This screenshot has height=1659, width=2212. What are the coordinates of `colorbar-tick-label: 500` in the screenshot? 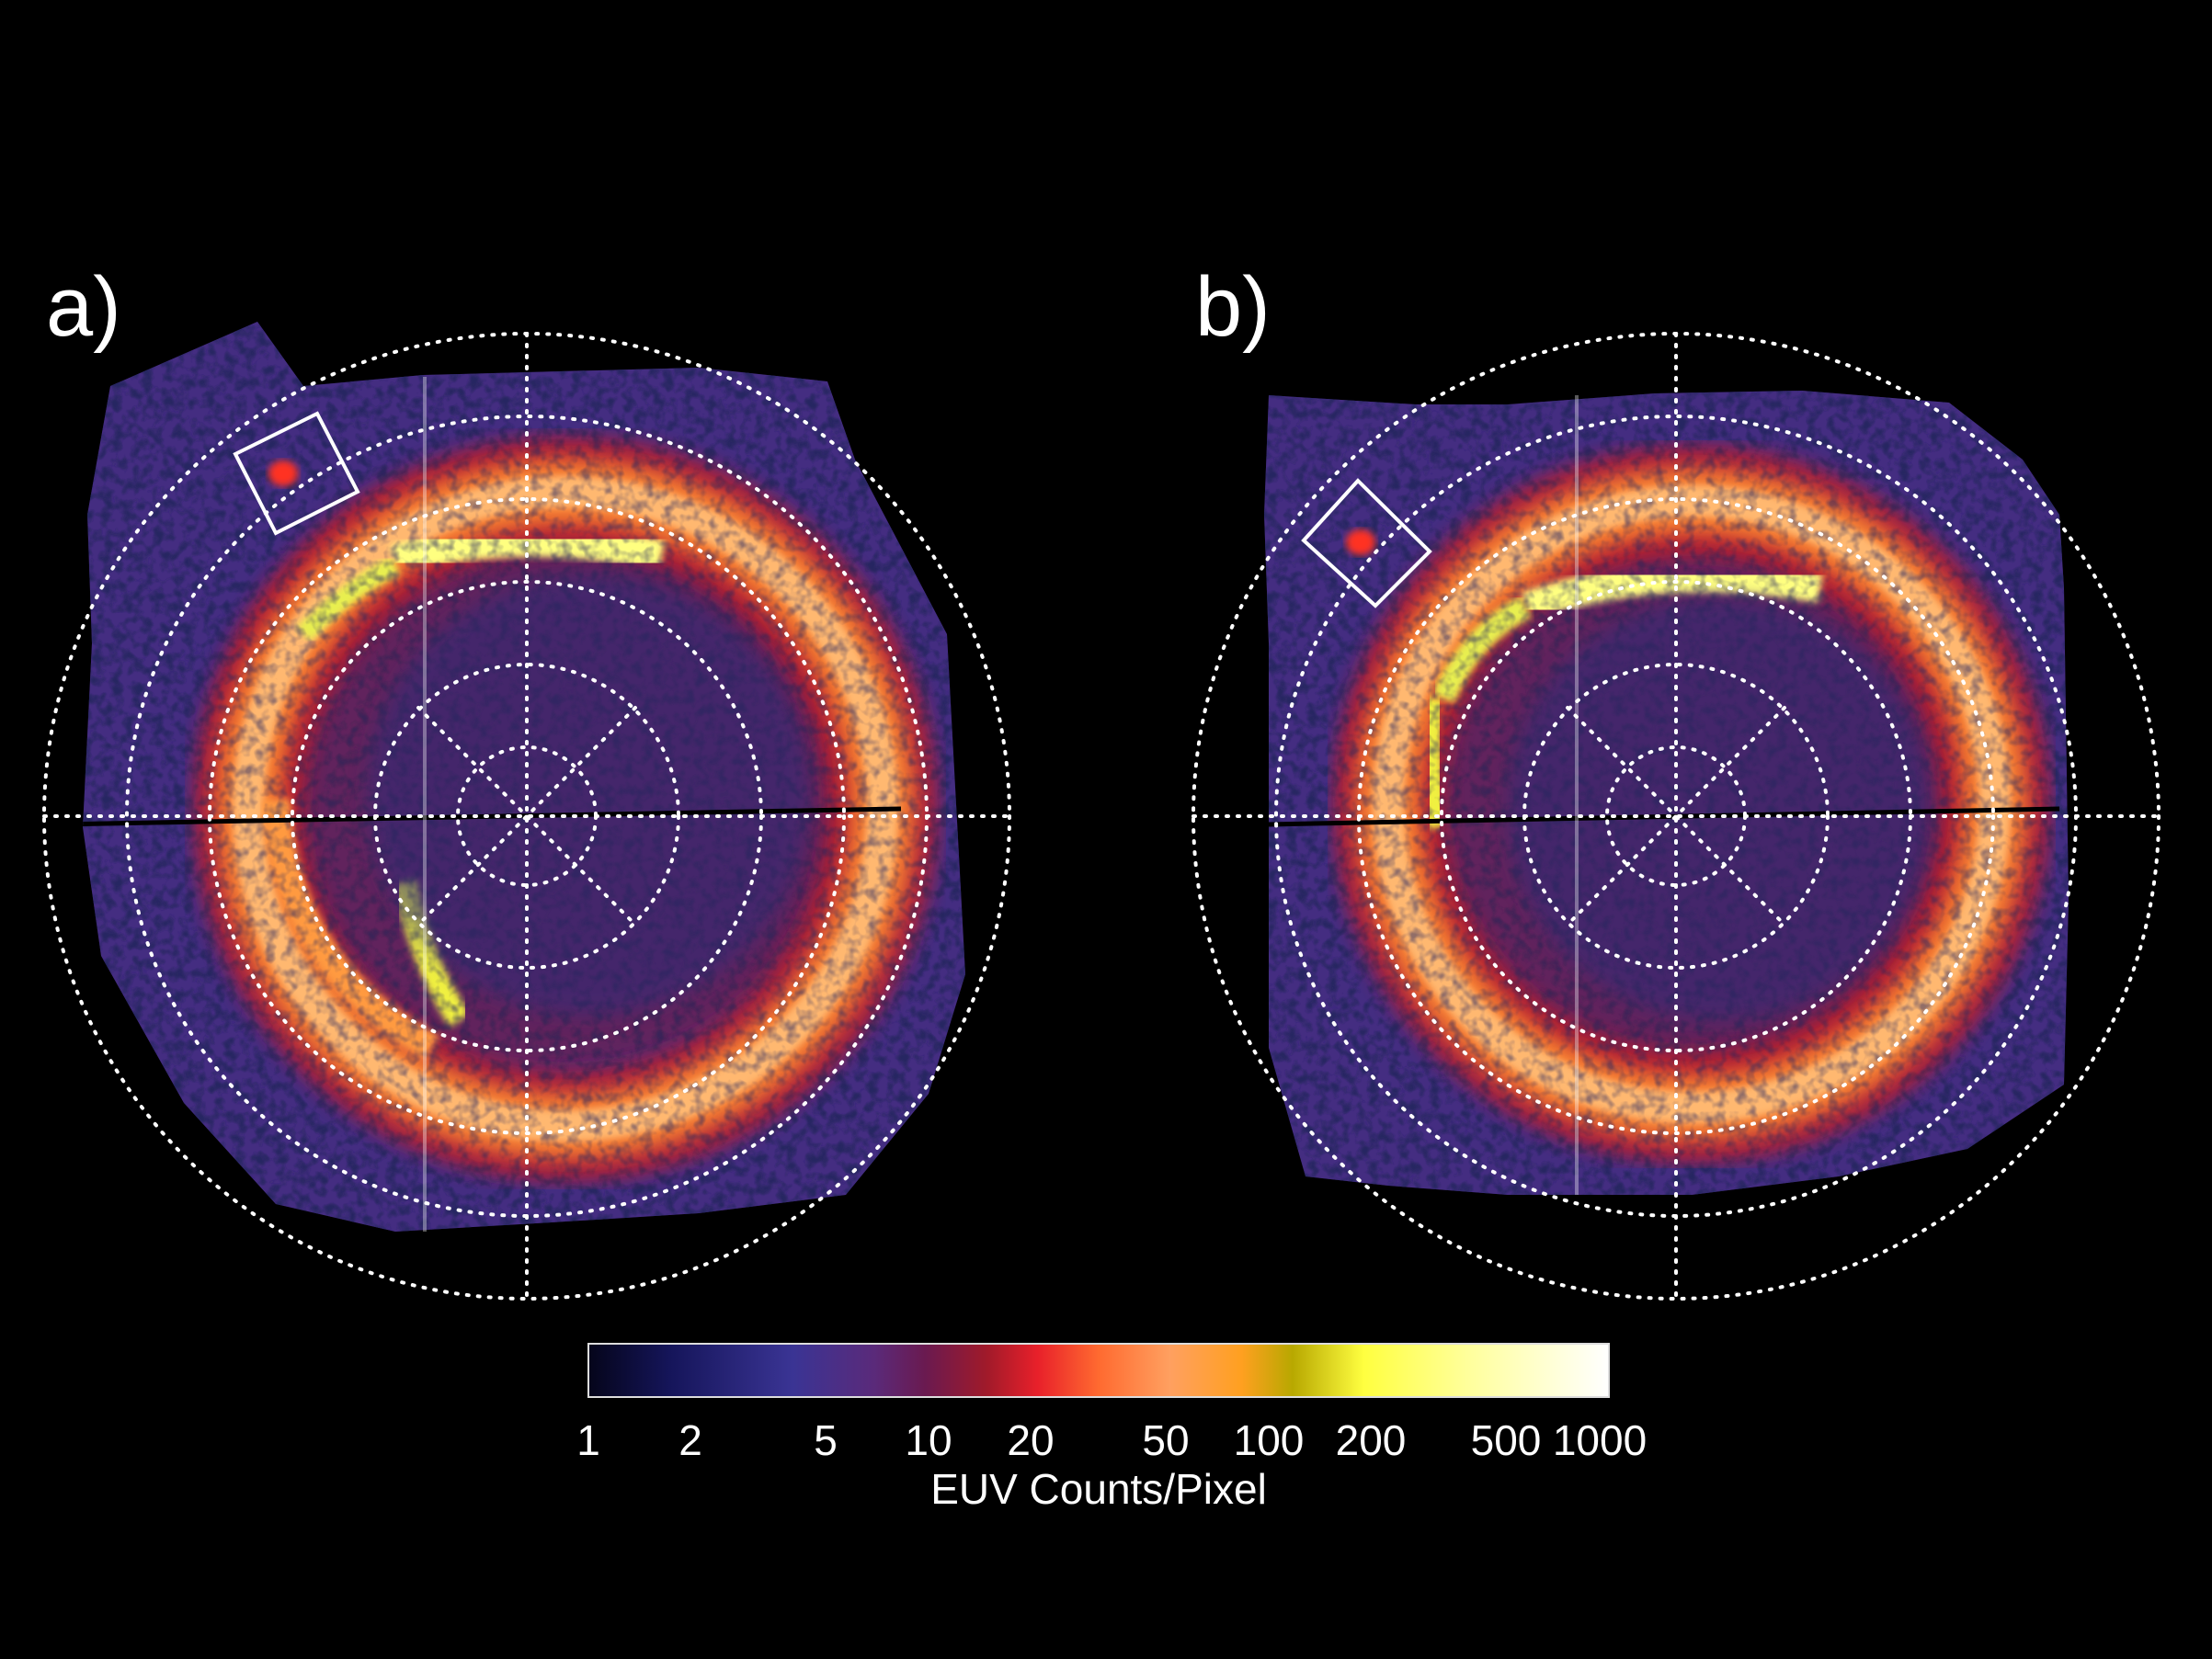 It's located at (1506, 1440).